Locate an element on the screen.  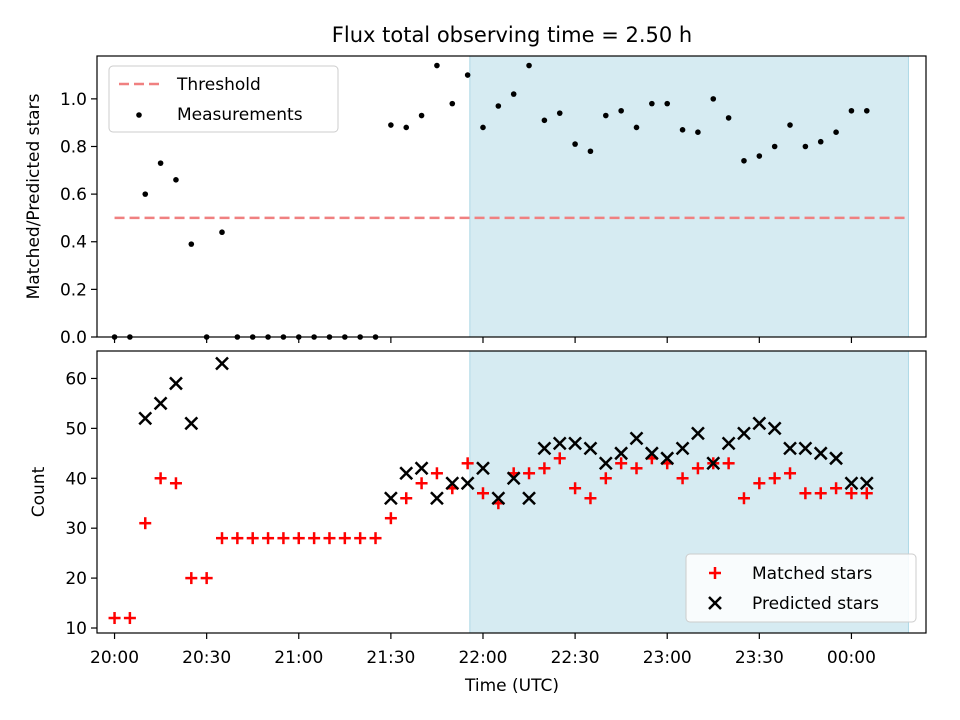
legend-measurements-label: Measurements is located at coordinates (240, 115).